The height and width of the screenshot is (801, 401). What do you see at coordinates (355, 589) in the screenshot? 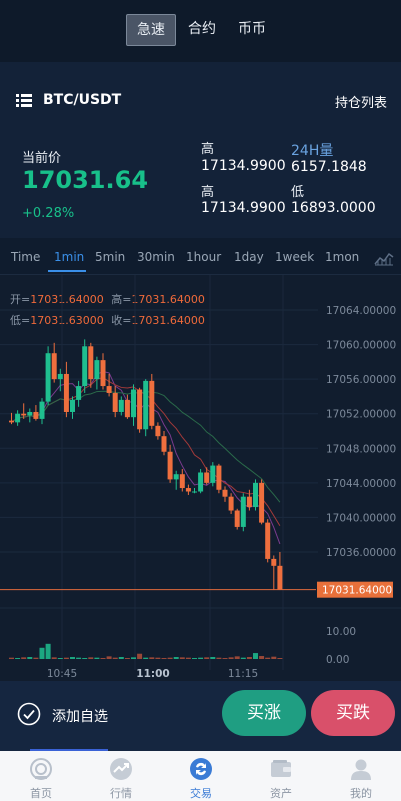
I see `last-price-tag` at bounding box center [355, 589].